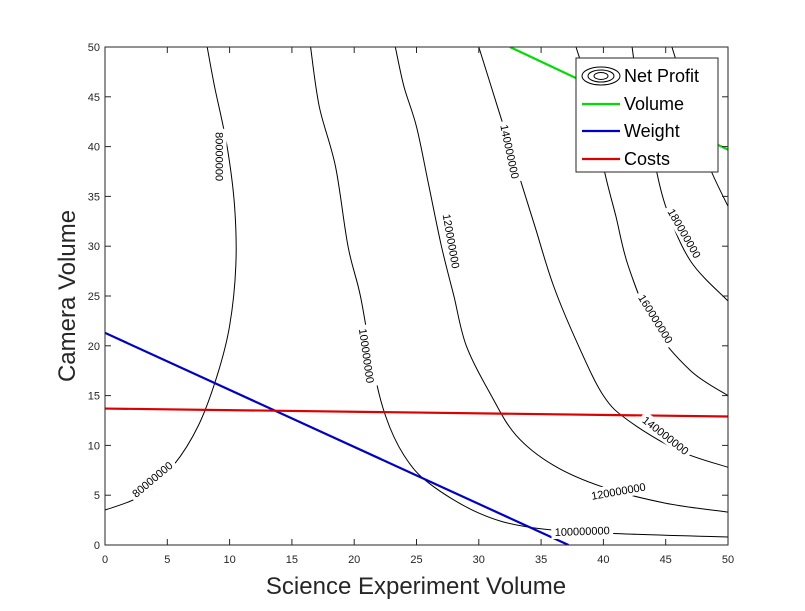 Image resolution: width=805 pixels, height=611 pixels. I want to click on y-tick-label: 25, so click(94, 297).